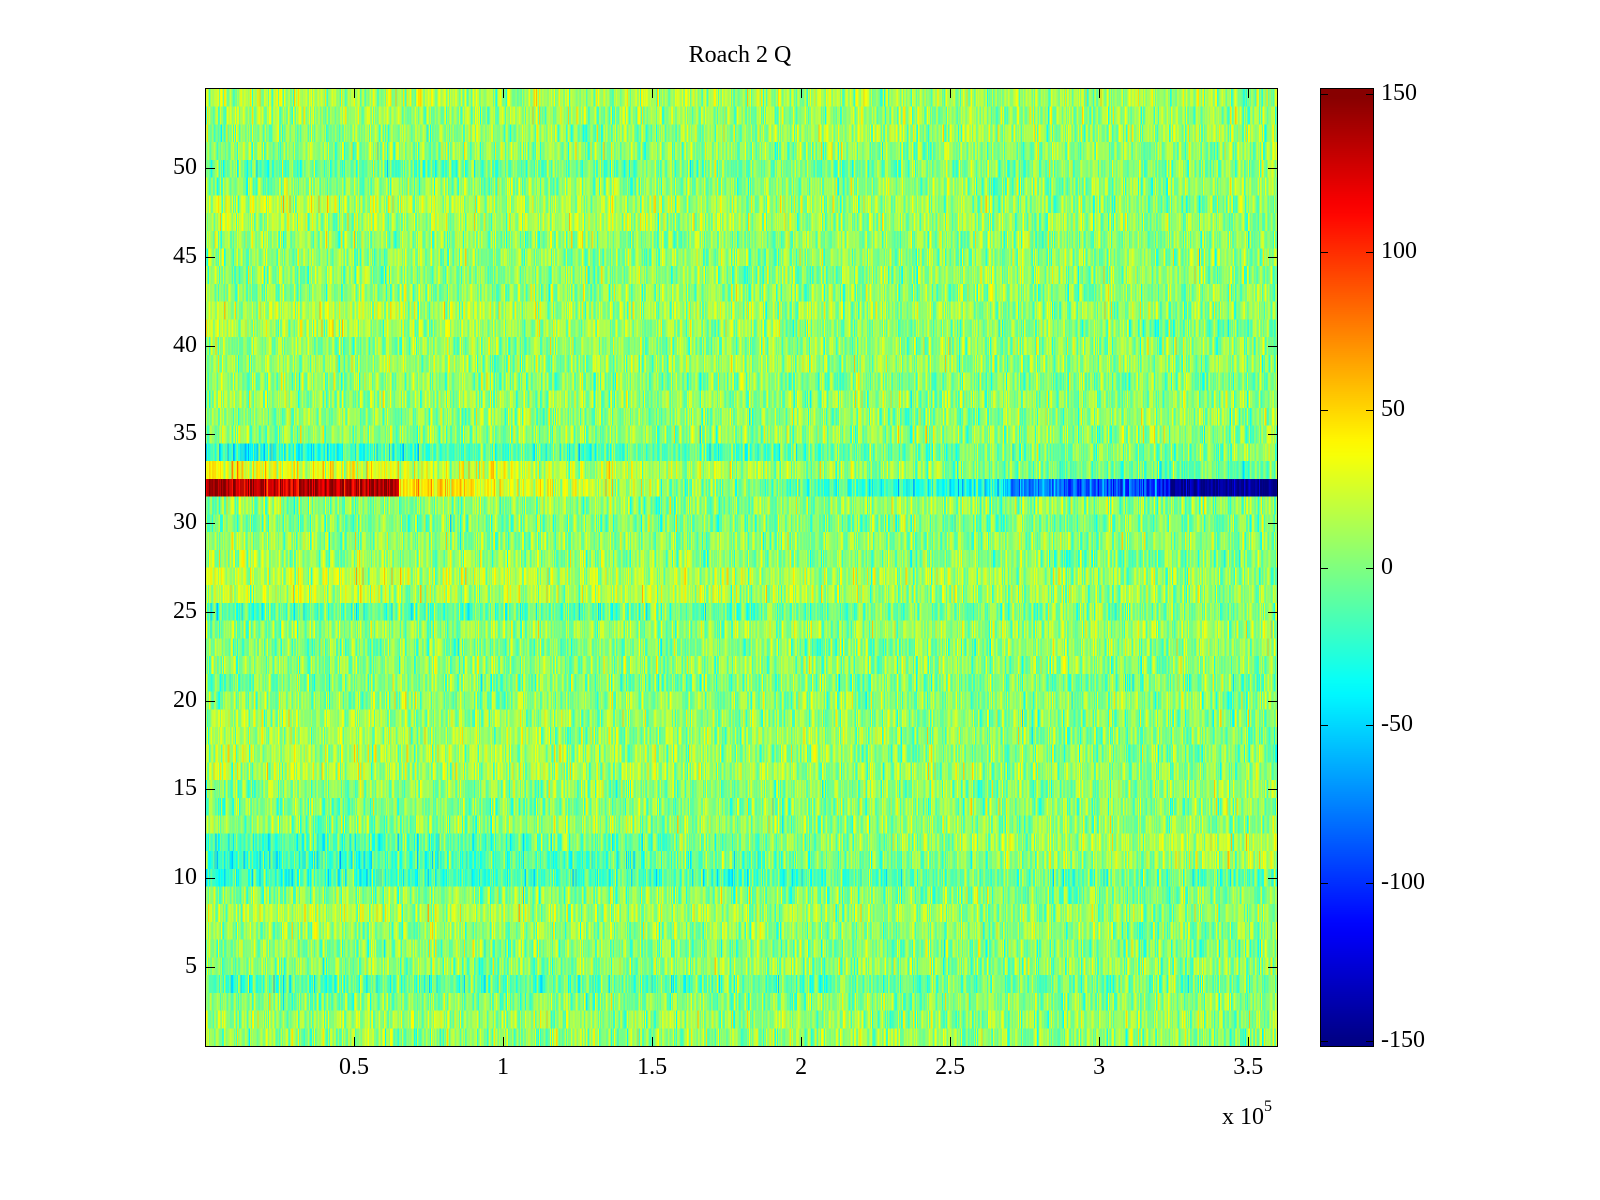  I want to click on y-tick-label: 10, so click(185, 877).